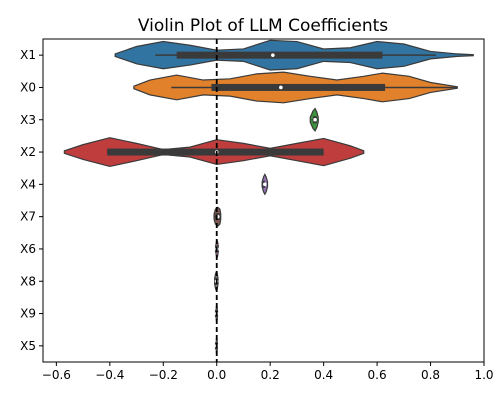  What do you see at coordinates (28, 55) in the screenshot?
I see `y-tick-label: X1` at bounding box center [28, 55].